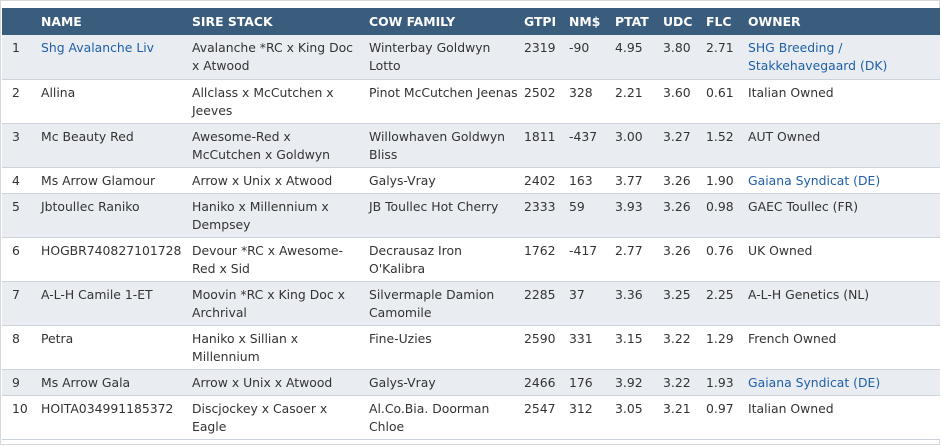 The image size is (942, 447). What do you see at coordinates (232, 21) in the screenshot?
I see `header-sire-stack: SIRE STACK` at bounding box center [232, 21].